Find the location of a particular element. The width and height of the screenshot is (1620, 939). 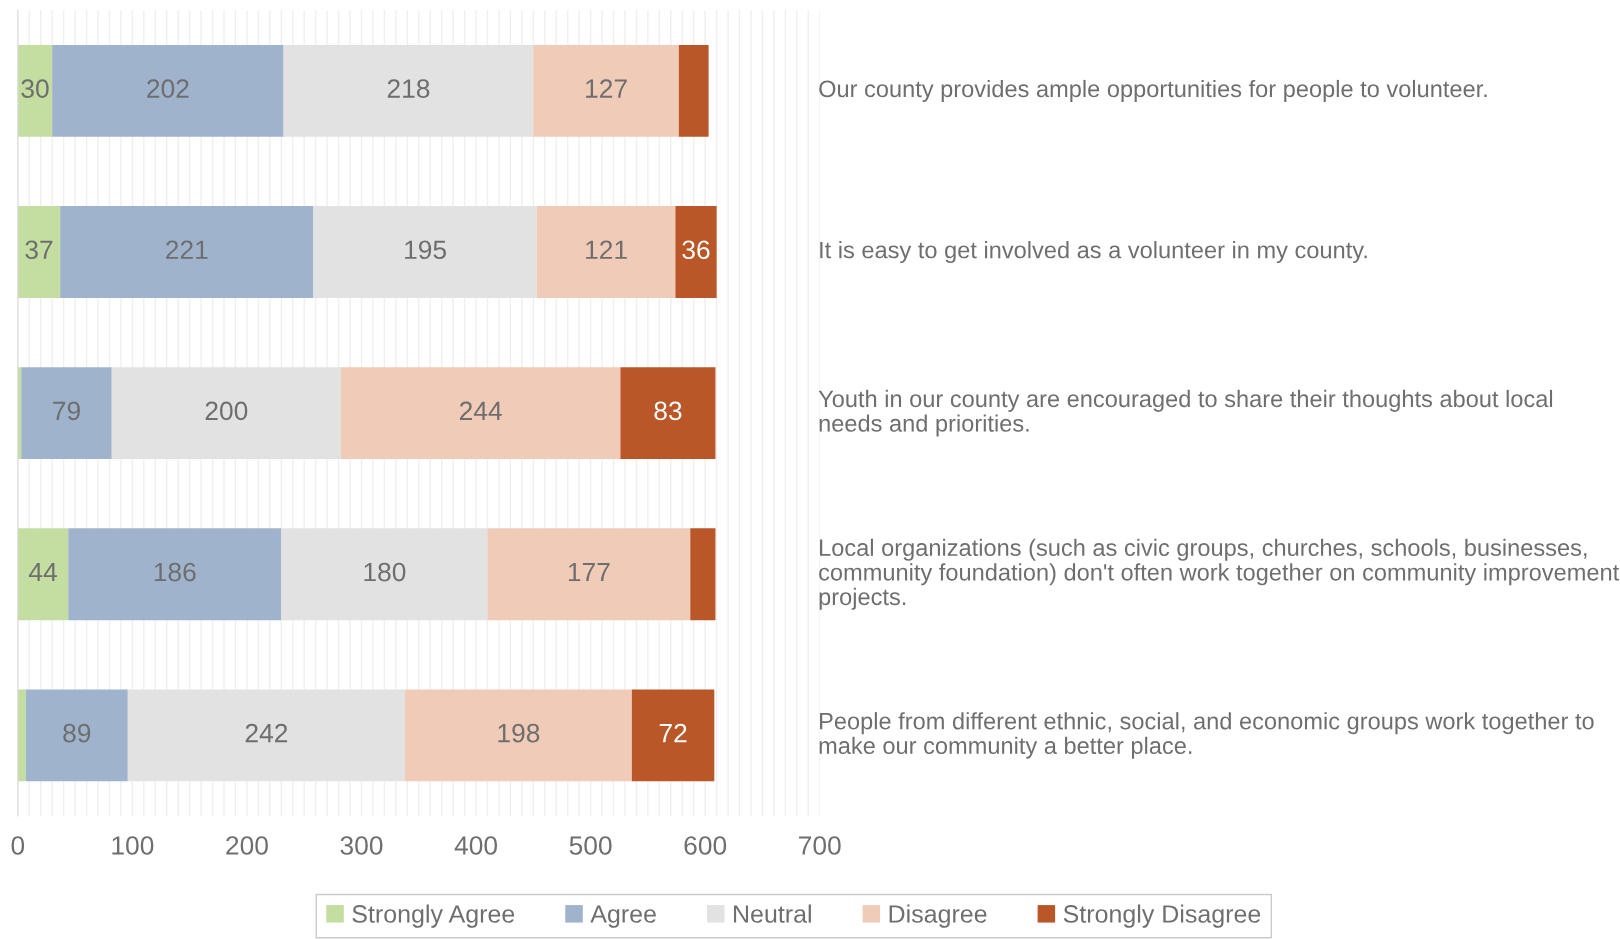

data-label: 36 is located at coordinates (696, 250).